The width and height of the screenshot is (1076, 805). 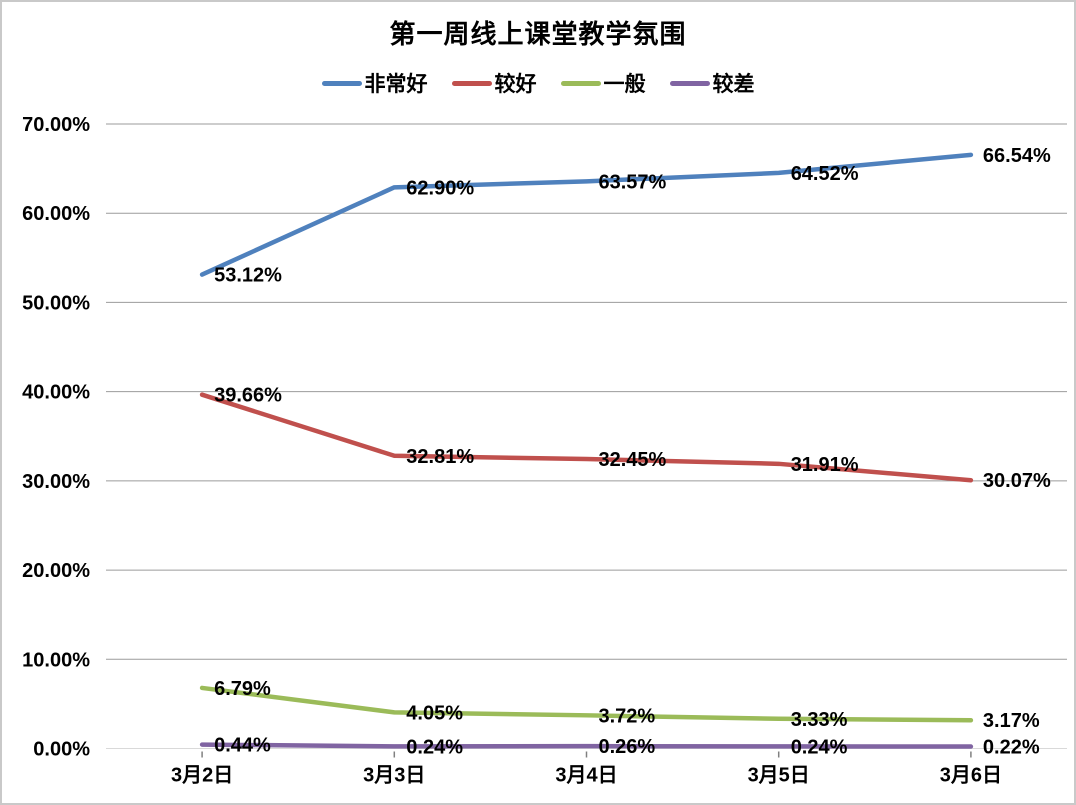 I want to click on data-label-series-2: 3.33%, so click(x=819, y=720).